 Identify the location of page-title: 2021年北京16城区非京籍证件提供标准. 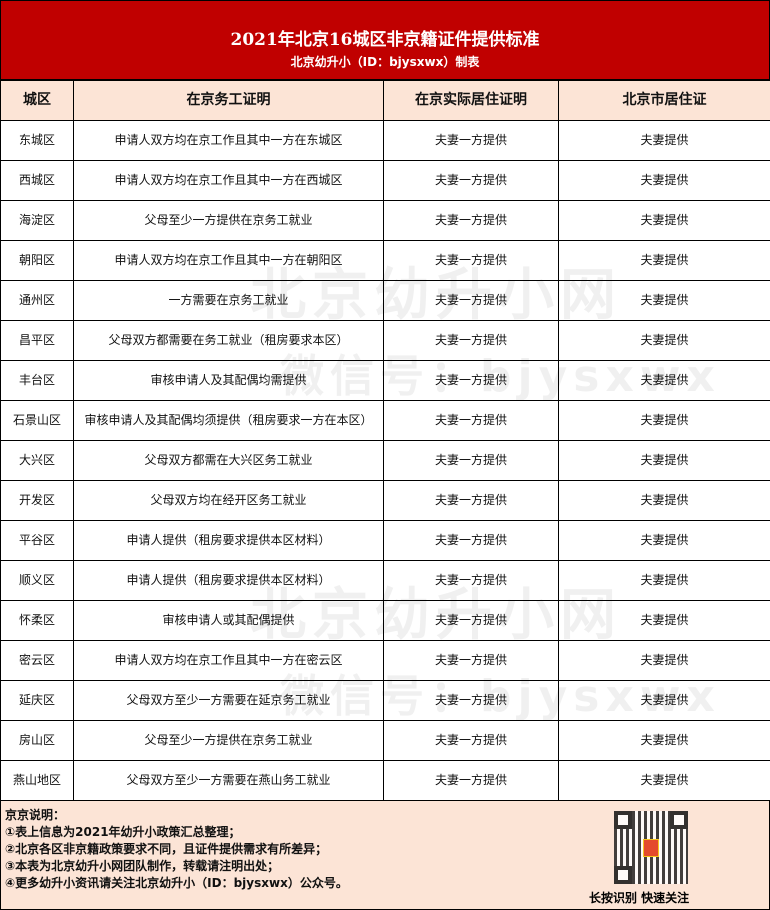
(385, 40).